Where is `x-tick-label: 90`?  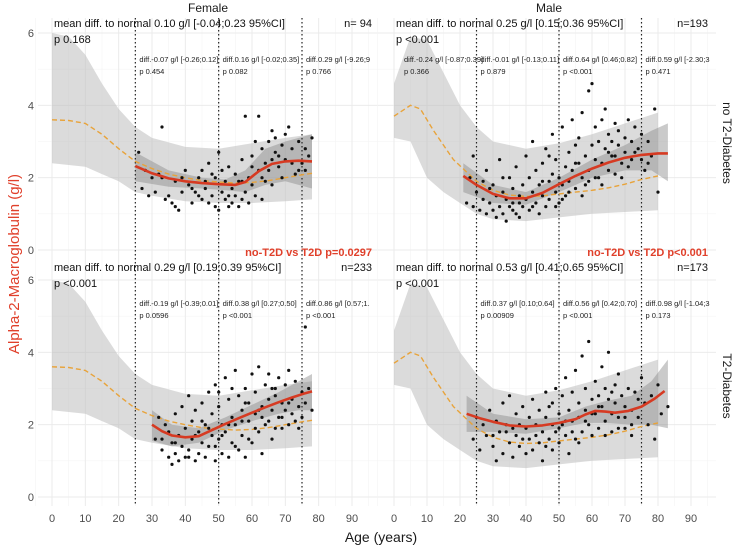 x-tick-label: 90 is located at coordinates (691, 519).